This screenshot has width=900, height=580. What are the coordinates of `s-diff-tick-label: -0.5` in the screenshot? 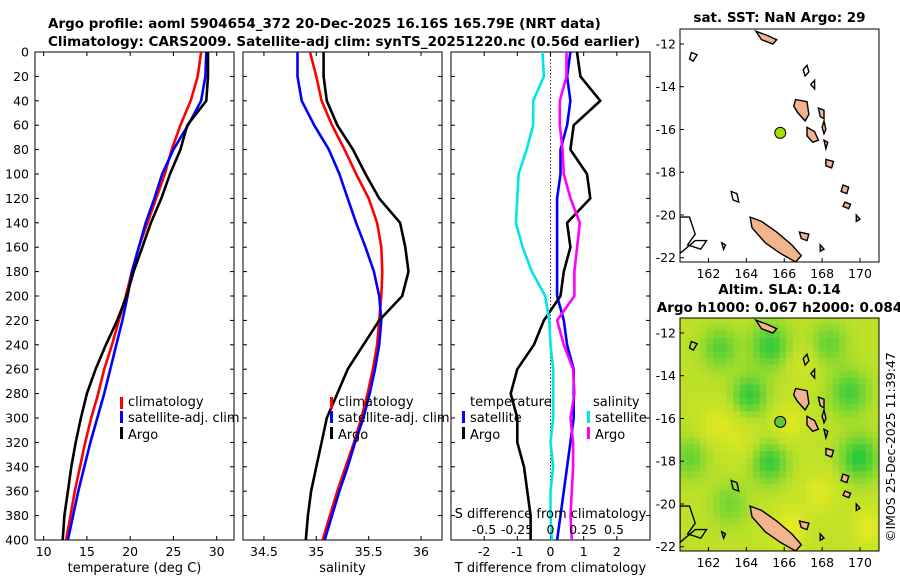 It's located at (484, 529).